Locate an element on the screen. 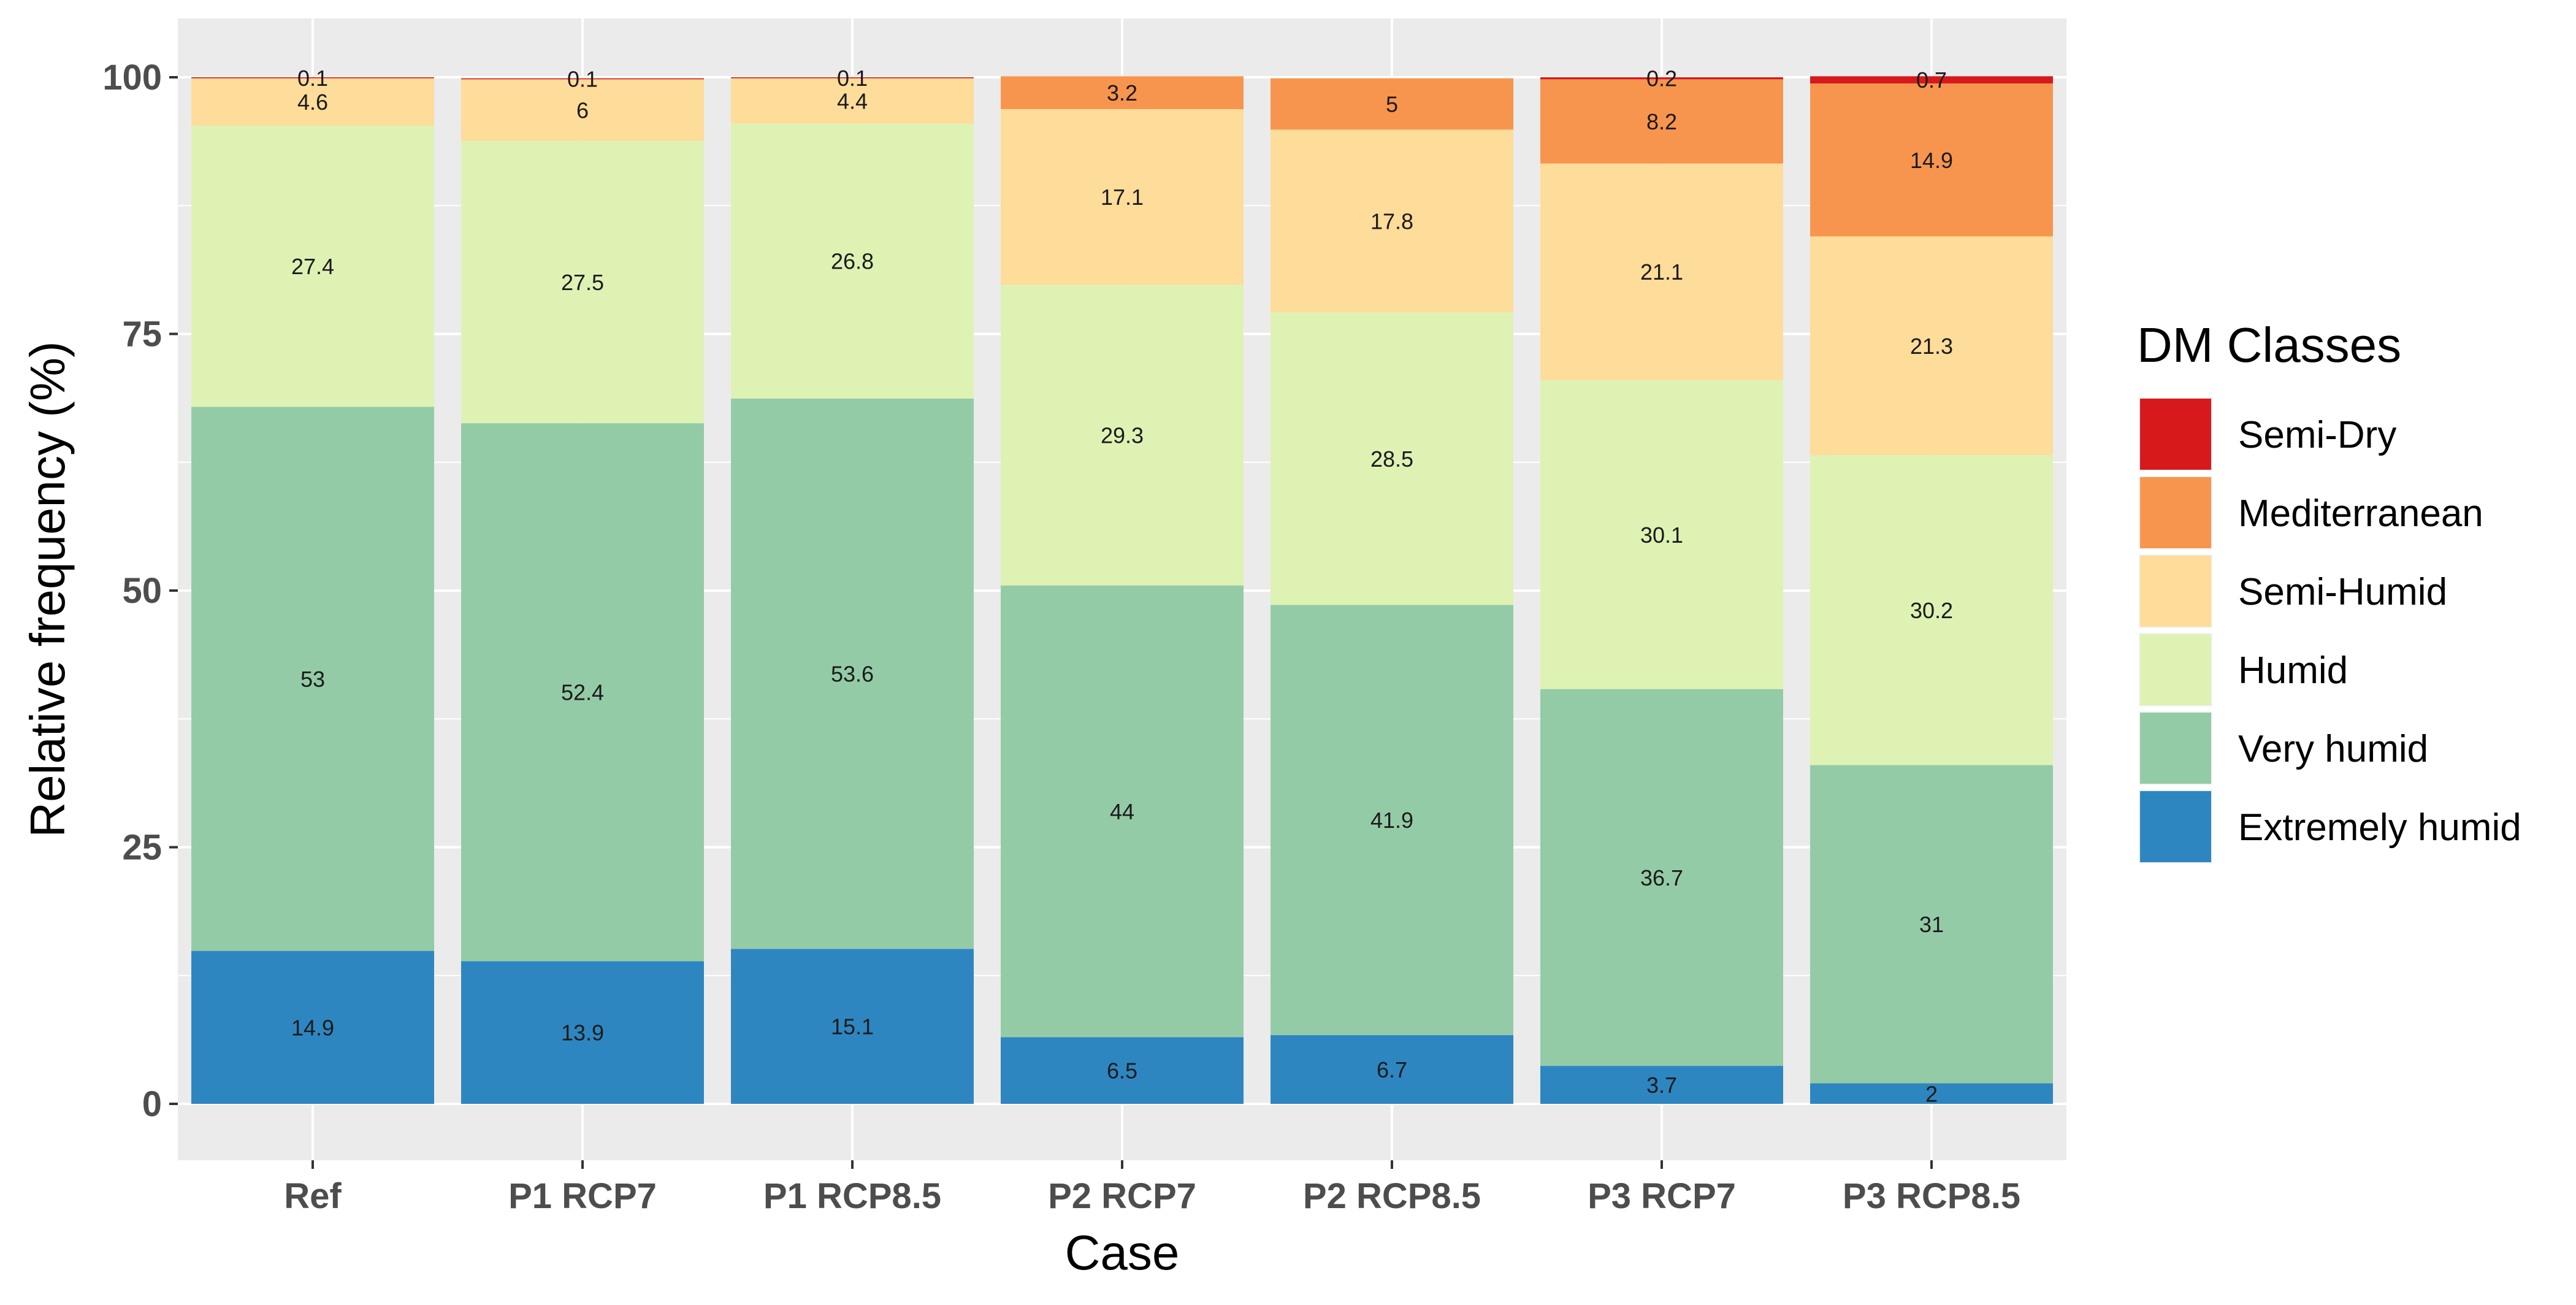 This screenshot has height=1305, width=2576. data-label: 3.7 is located at coordinates (1661, 1085).